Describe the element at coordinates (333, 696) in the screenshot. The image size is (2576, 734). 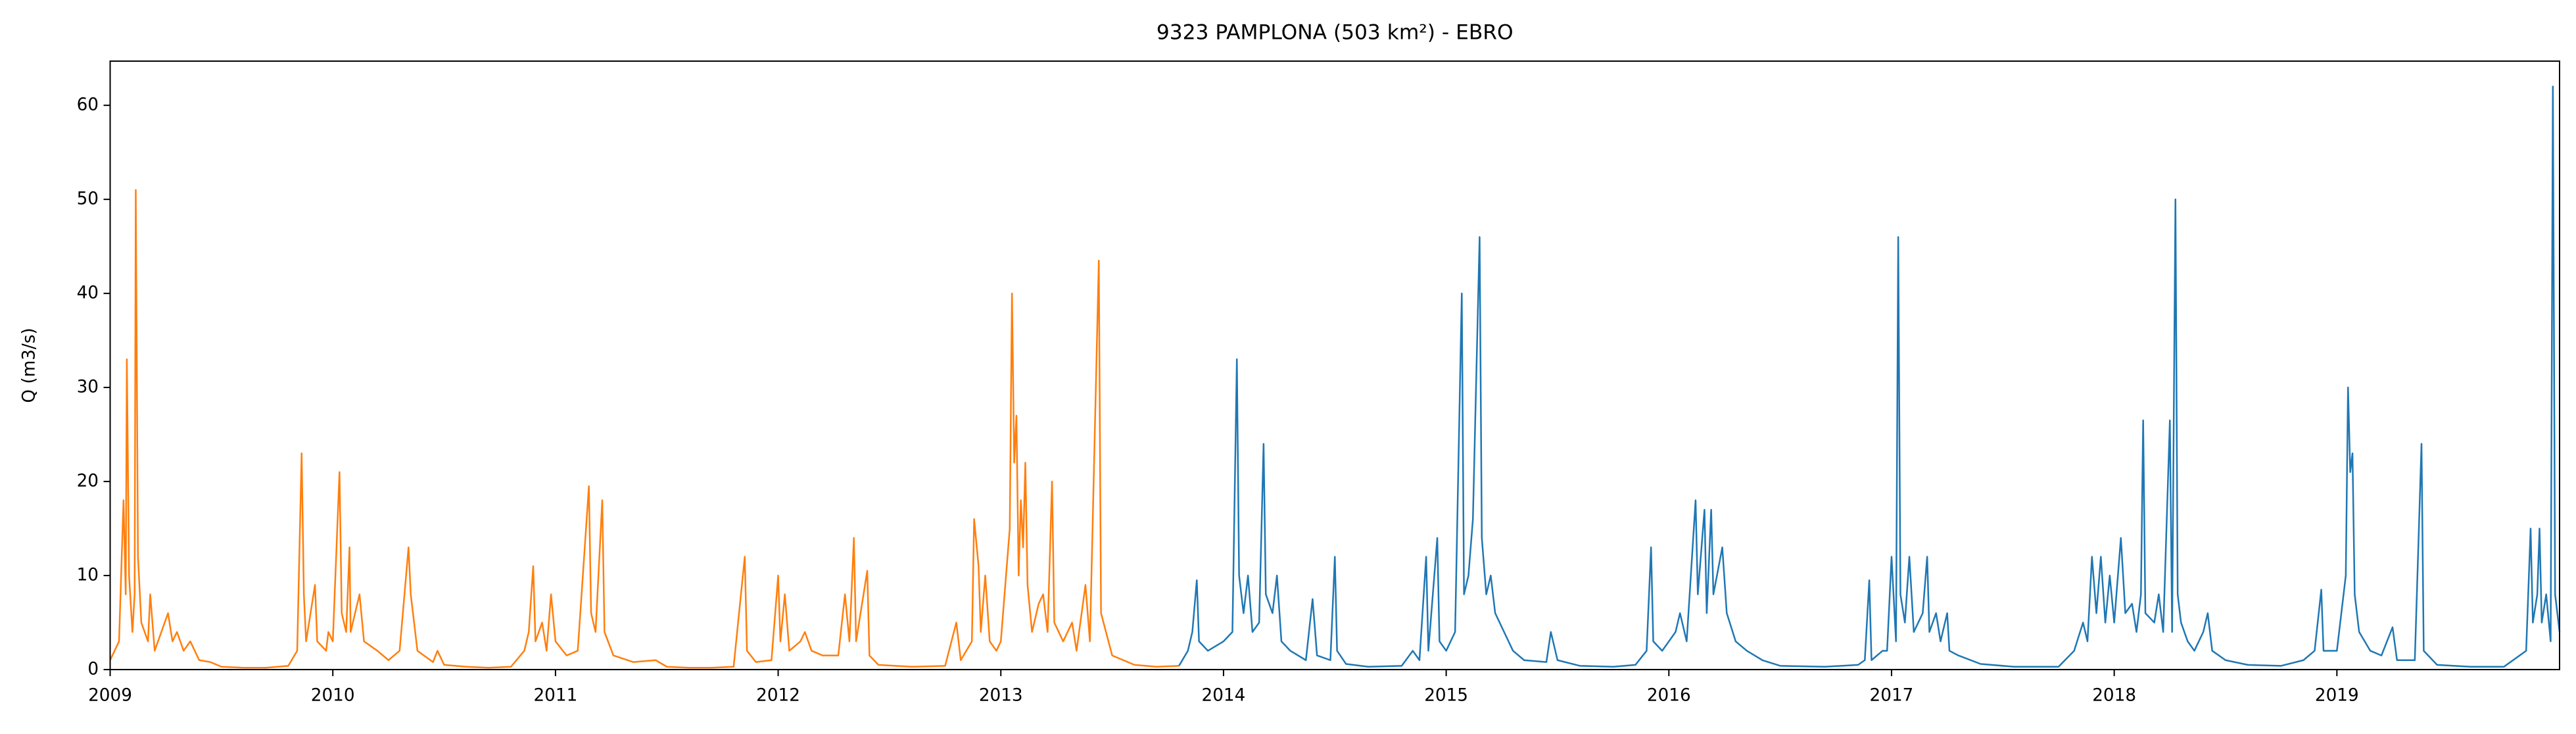
I see `x-tick-label: 2010` at that location.